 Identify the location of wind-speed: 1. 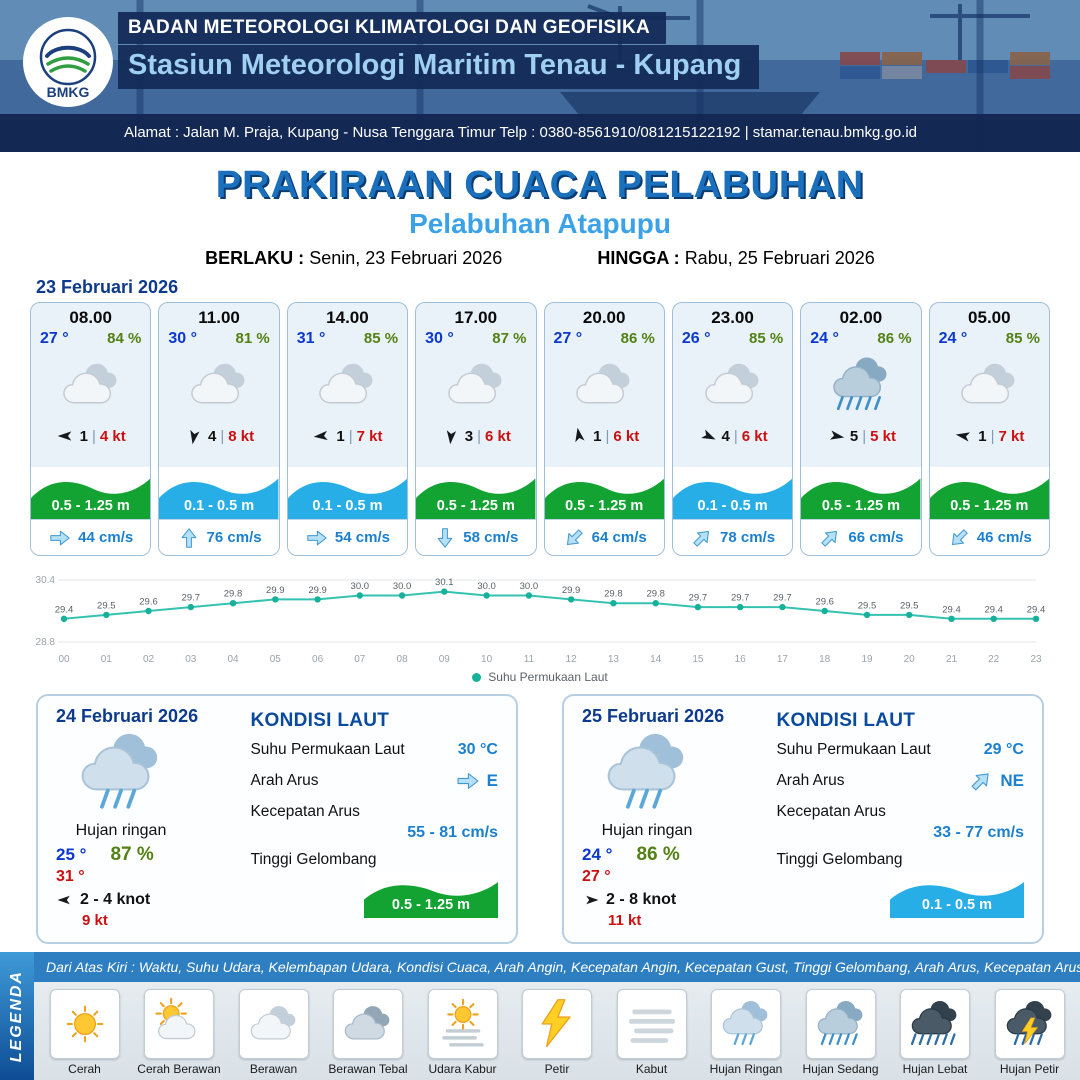
(597, 436).